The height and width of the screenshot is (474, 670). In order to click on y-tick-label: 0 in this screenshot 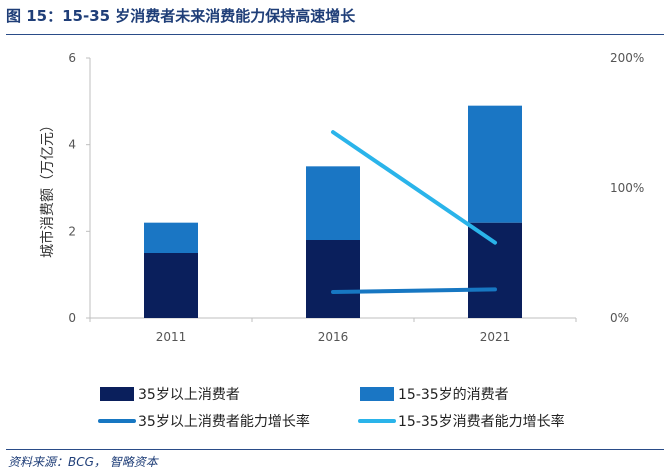, I will do `click(72, 318)`.